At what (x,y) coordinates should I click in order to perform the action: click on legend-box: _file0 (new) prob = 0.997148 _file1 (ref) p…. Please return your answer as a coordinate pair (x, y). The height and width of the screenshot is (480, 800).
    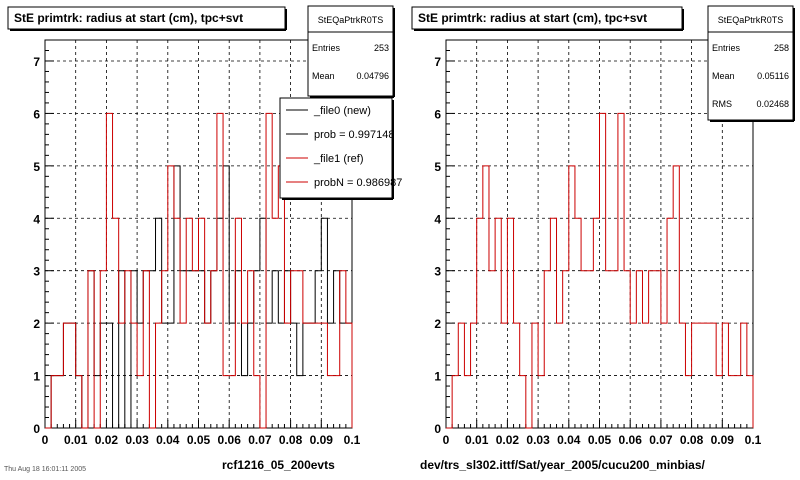
    Looking at the image, I should click on (340, 148).